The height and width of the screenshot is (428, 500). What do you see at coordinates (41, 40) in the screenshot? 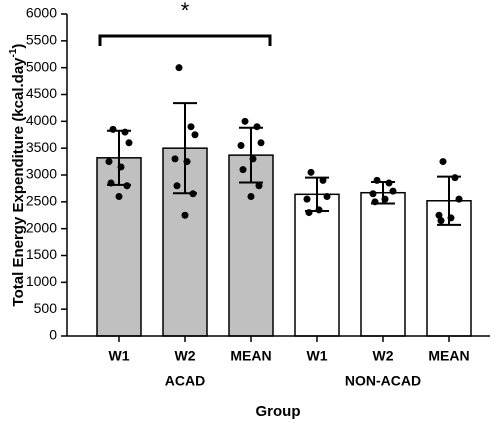
I see `y-tick-label: 5500` at bounding box center [41, 40].